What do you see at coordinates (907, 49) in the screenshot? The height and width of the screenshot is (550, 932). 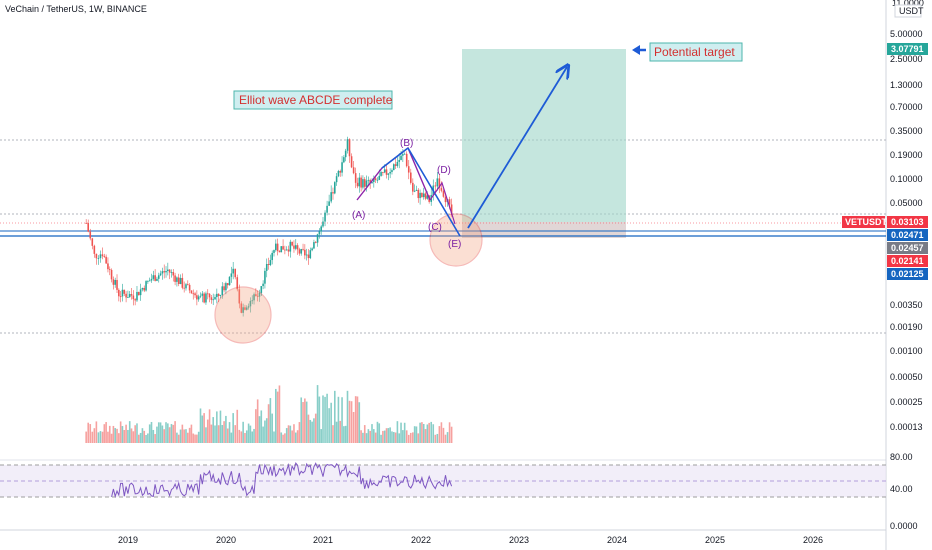 I see `target-price-badge` at bounding box center [907, 49].